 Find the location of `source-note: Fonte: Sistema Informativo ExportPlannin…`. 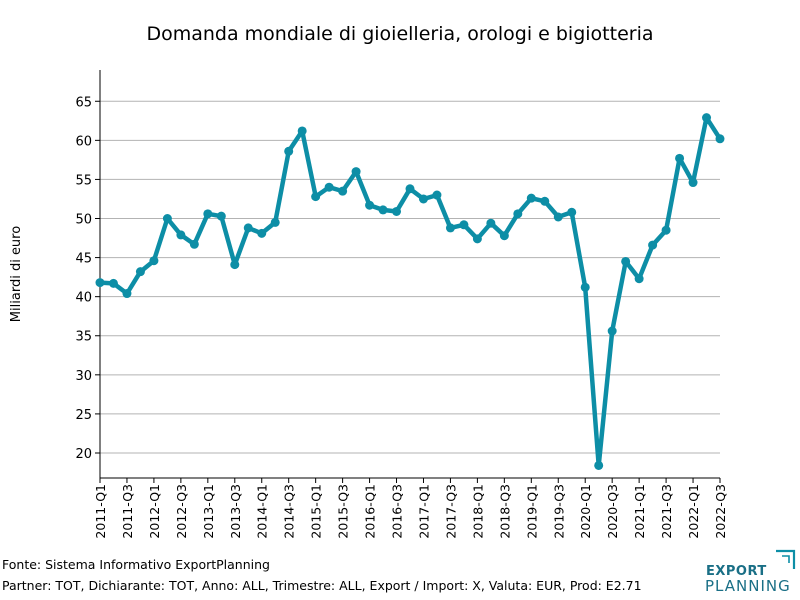

source-note: Fonte: Sistema Informativo ExportPlannin… is located at coordinates (136, 564).